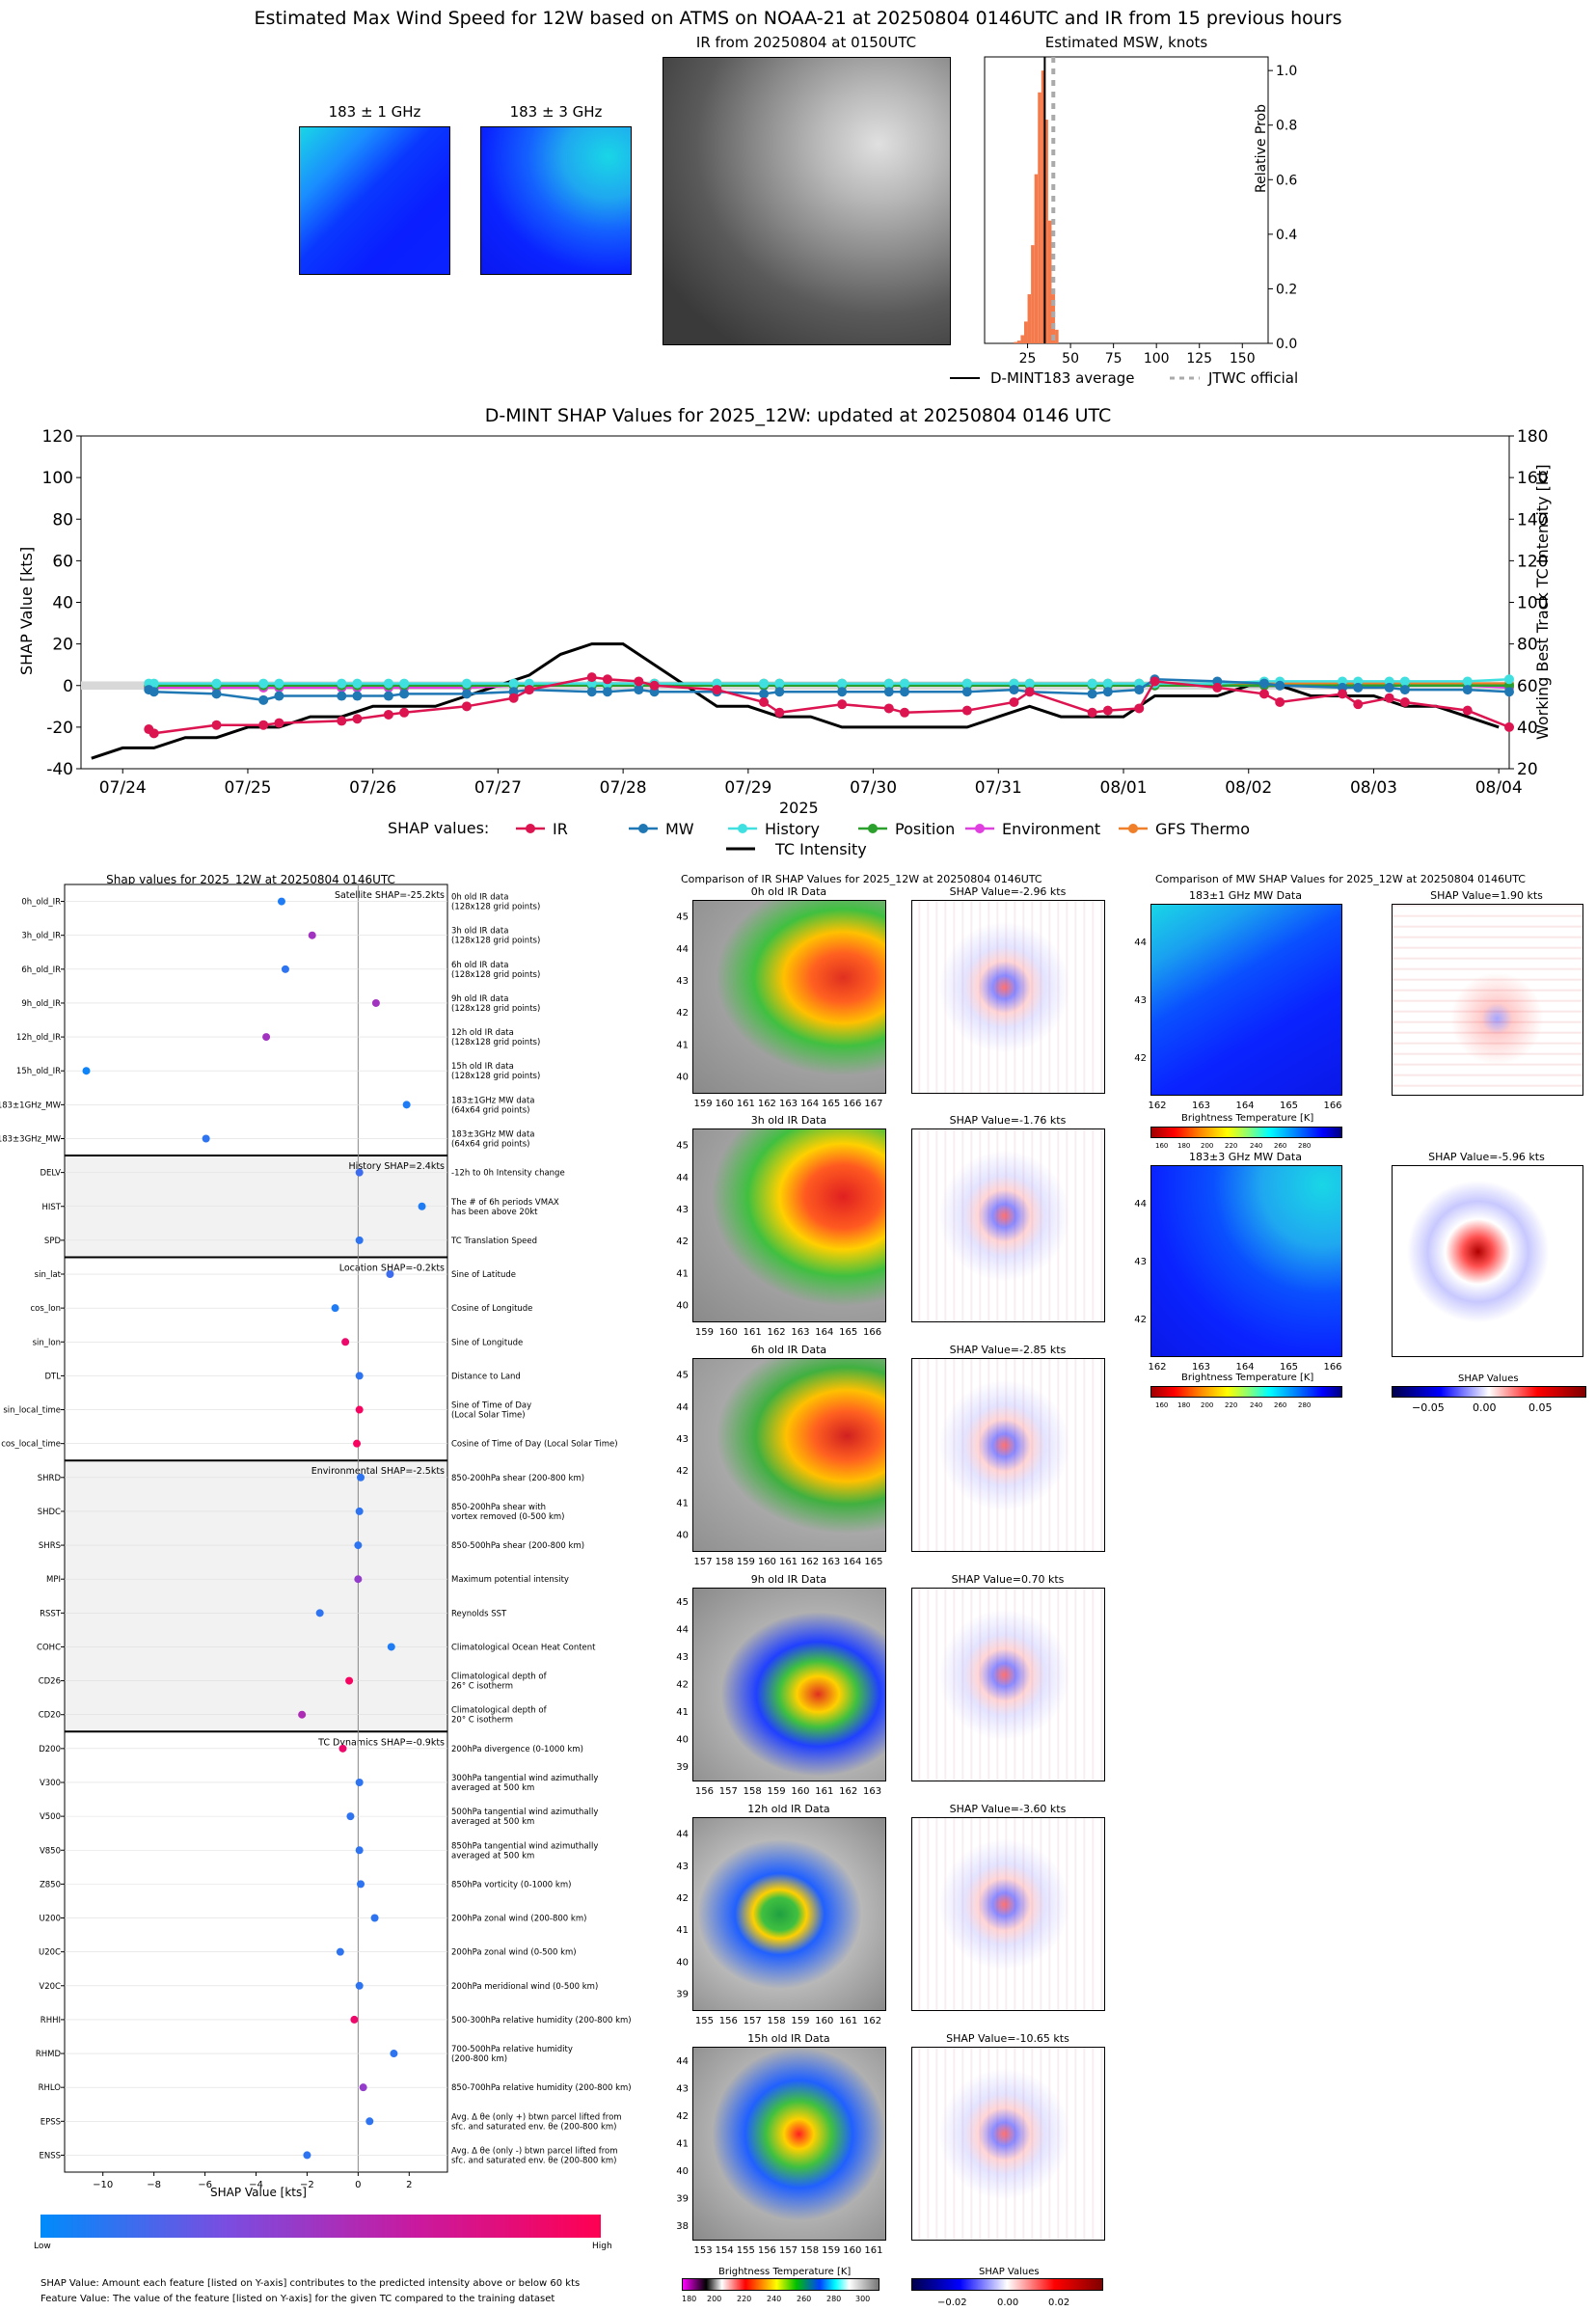 The width and height of the screenshot is (1596, 2311). What do you see at coordinates (1202, 829) in the screenshot?
I see `legend-gfs-thermo-label: GFS Thermo` at bounding box center [1202, 829].